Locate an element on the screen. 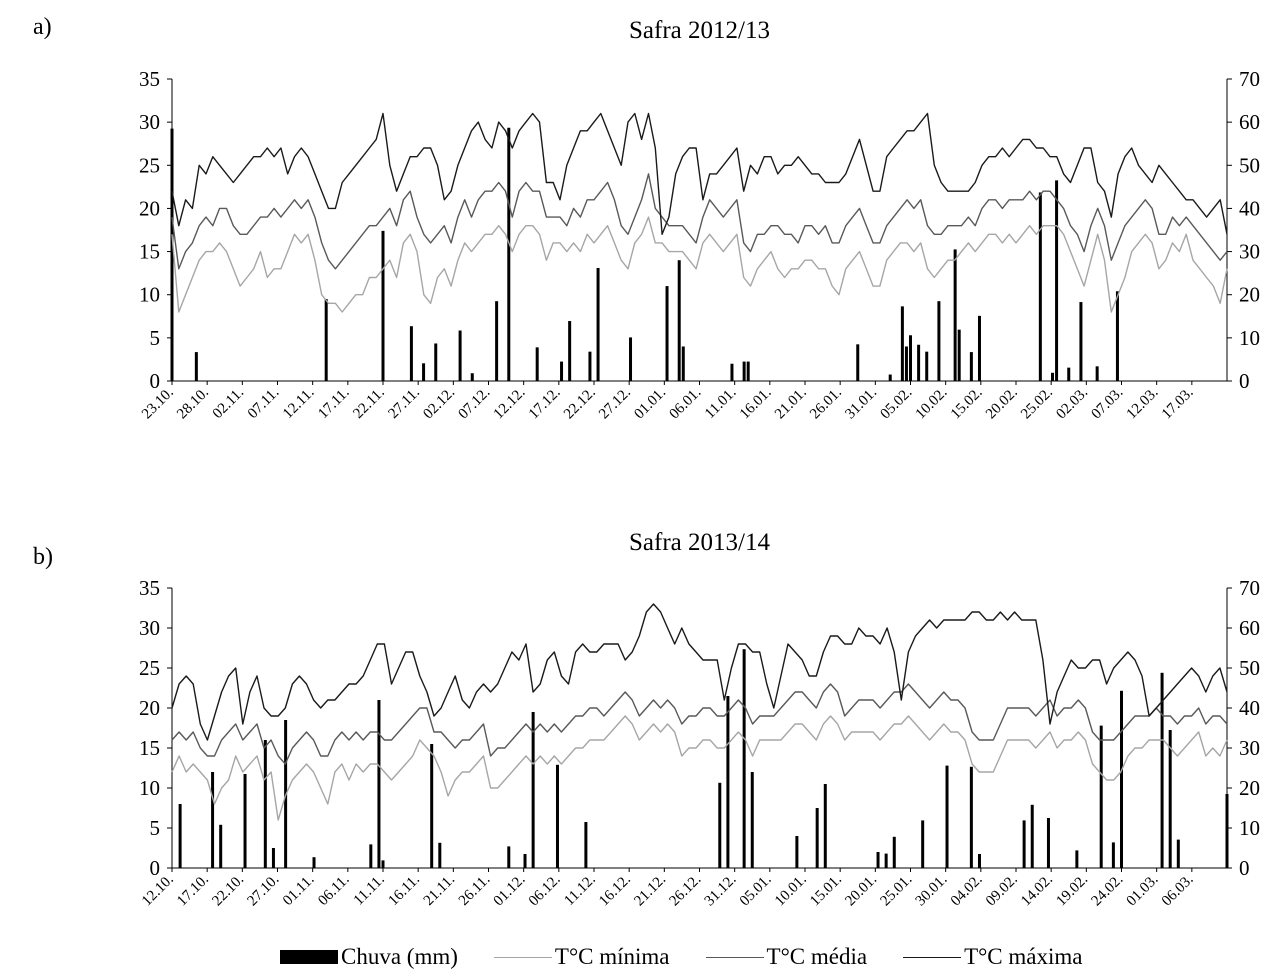  legend-item-tmax: T°C máxima is located at coordinates (993, 957).